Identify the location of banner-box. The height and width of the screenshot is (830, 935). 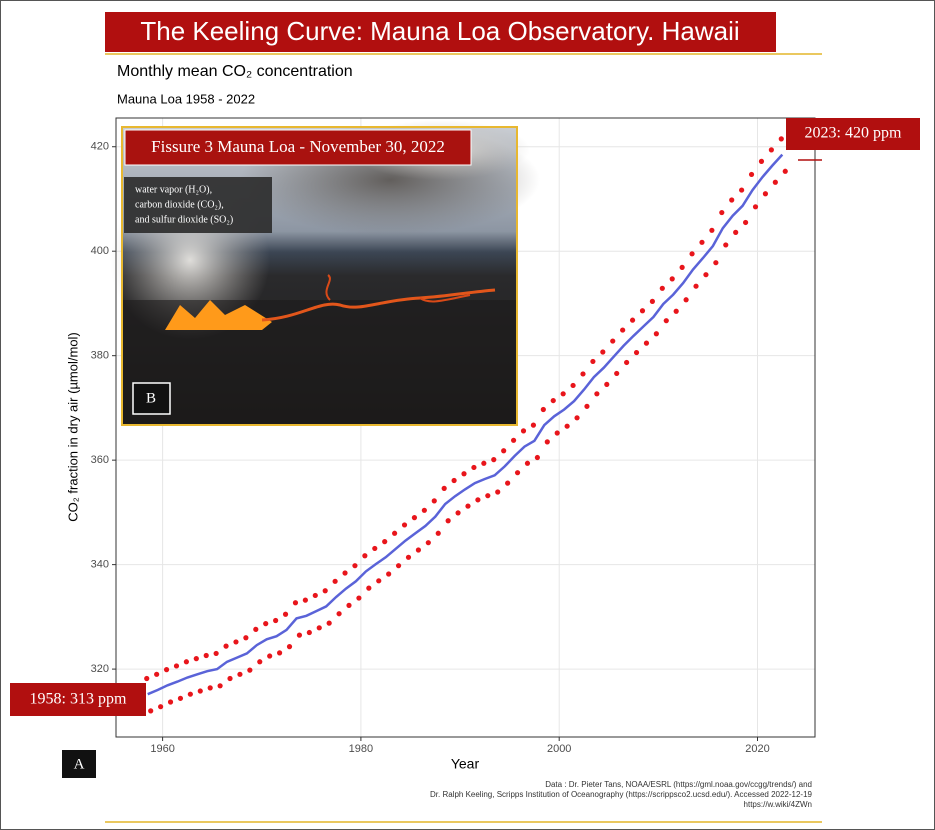
(440, 32).